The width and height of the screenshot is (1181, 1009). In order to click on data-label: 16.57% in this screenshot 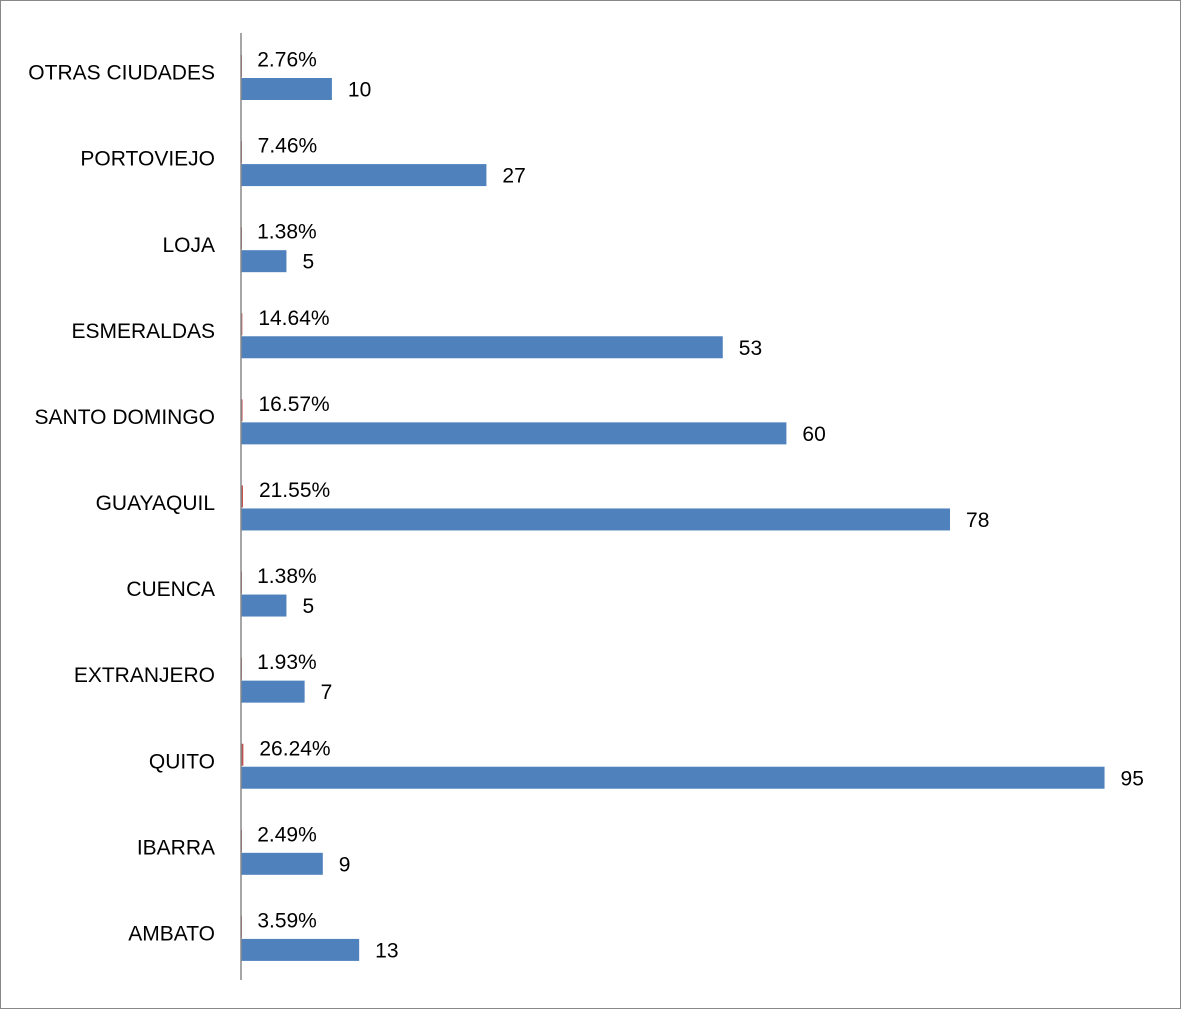, I will do `click(294, 404)`.